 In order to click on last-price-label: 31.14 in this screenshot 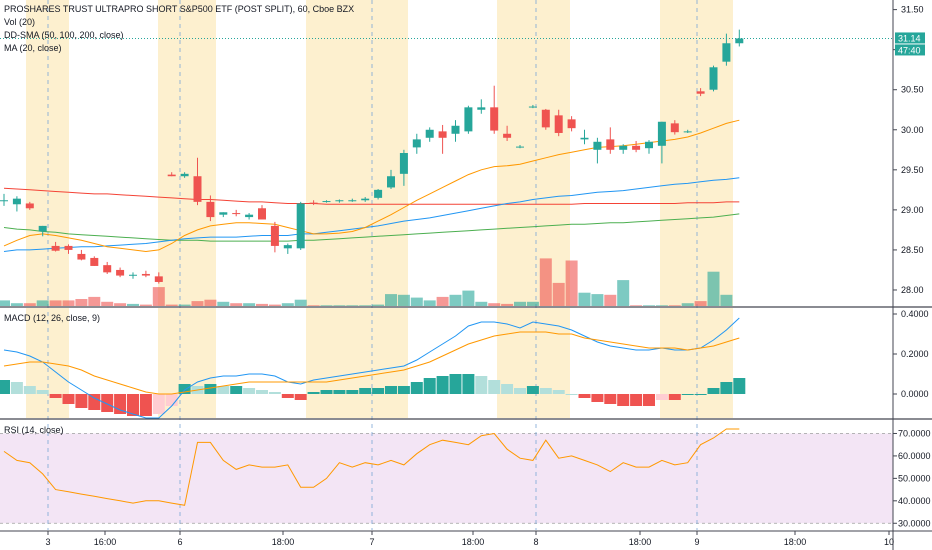, I will do `click(909, 38)`.